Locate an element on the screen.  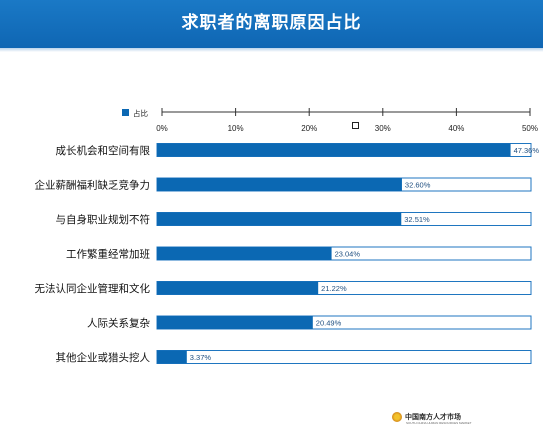
x-tick-label: 30% is located at coordinates (383, 128).